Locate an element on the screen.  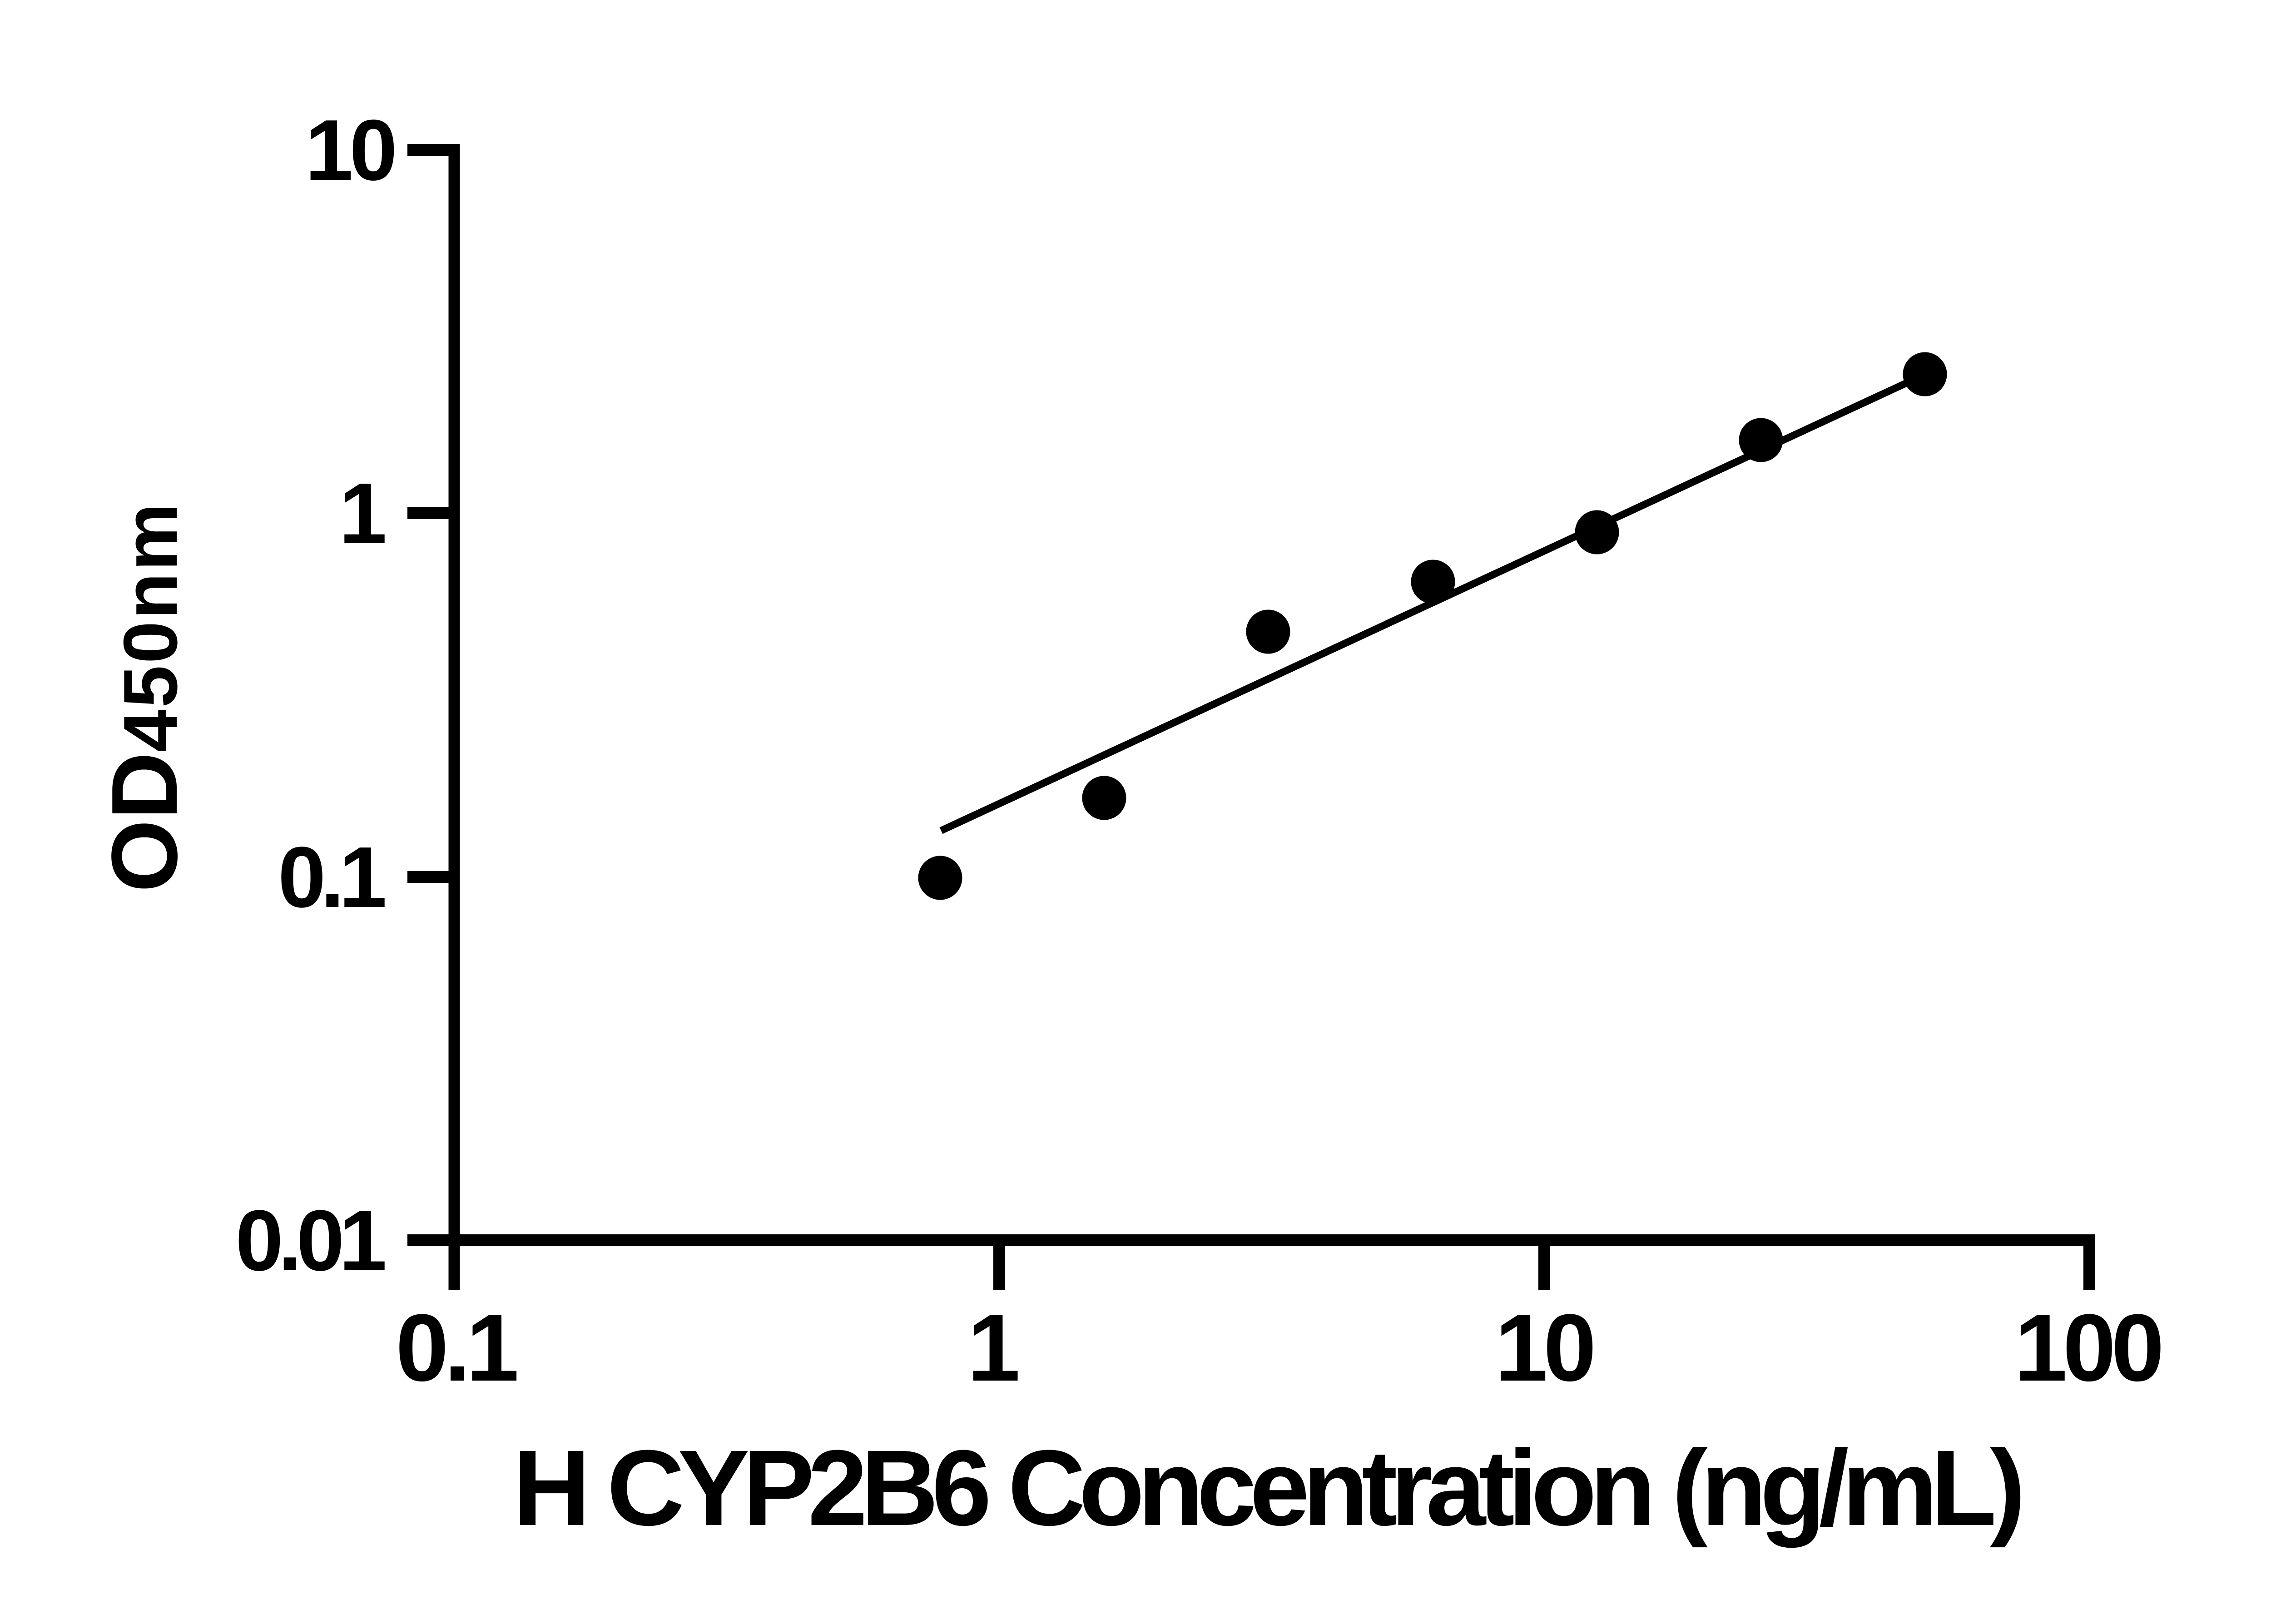
svg-text: 450nm is located at coordinates (150, 626).